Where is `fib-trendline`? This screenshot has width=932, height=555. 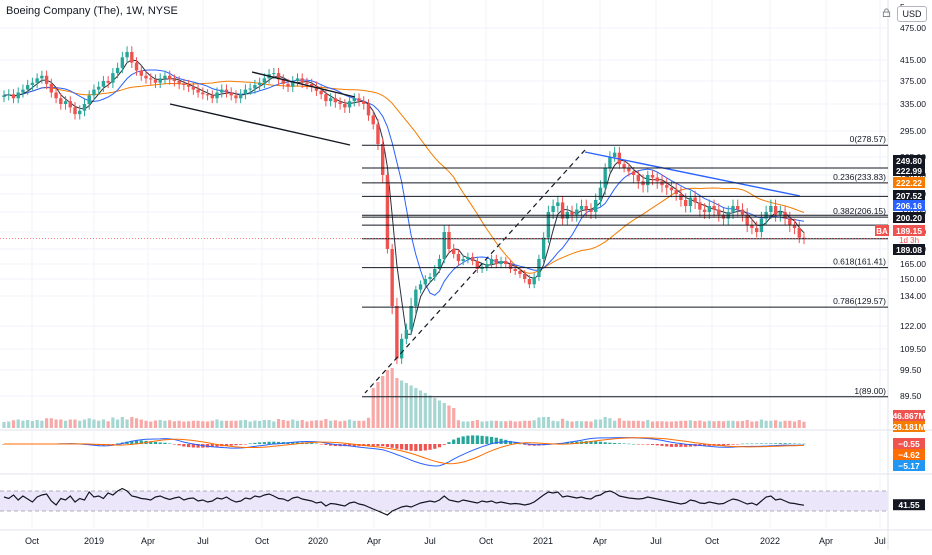
fib-trendline is located at coordinates (475, 271).